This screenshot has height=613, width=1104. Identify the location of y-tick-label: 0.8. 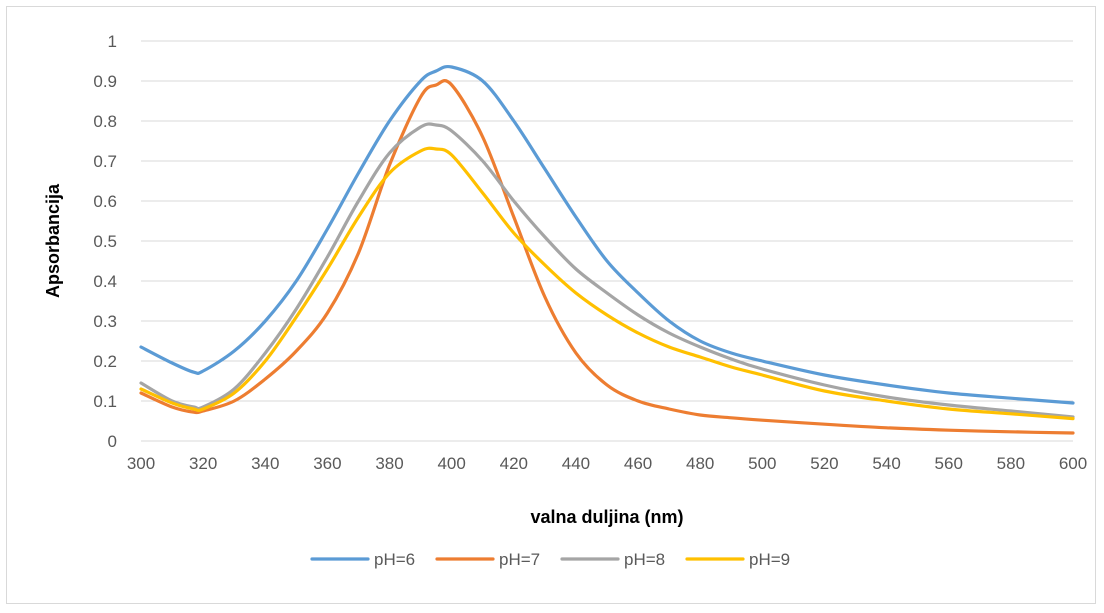
(105, 121).